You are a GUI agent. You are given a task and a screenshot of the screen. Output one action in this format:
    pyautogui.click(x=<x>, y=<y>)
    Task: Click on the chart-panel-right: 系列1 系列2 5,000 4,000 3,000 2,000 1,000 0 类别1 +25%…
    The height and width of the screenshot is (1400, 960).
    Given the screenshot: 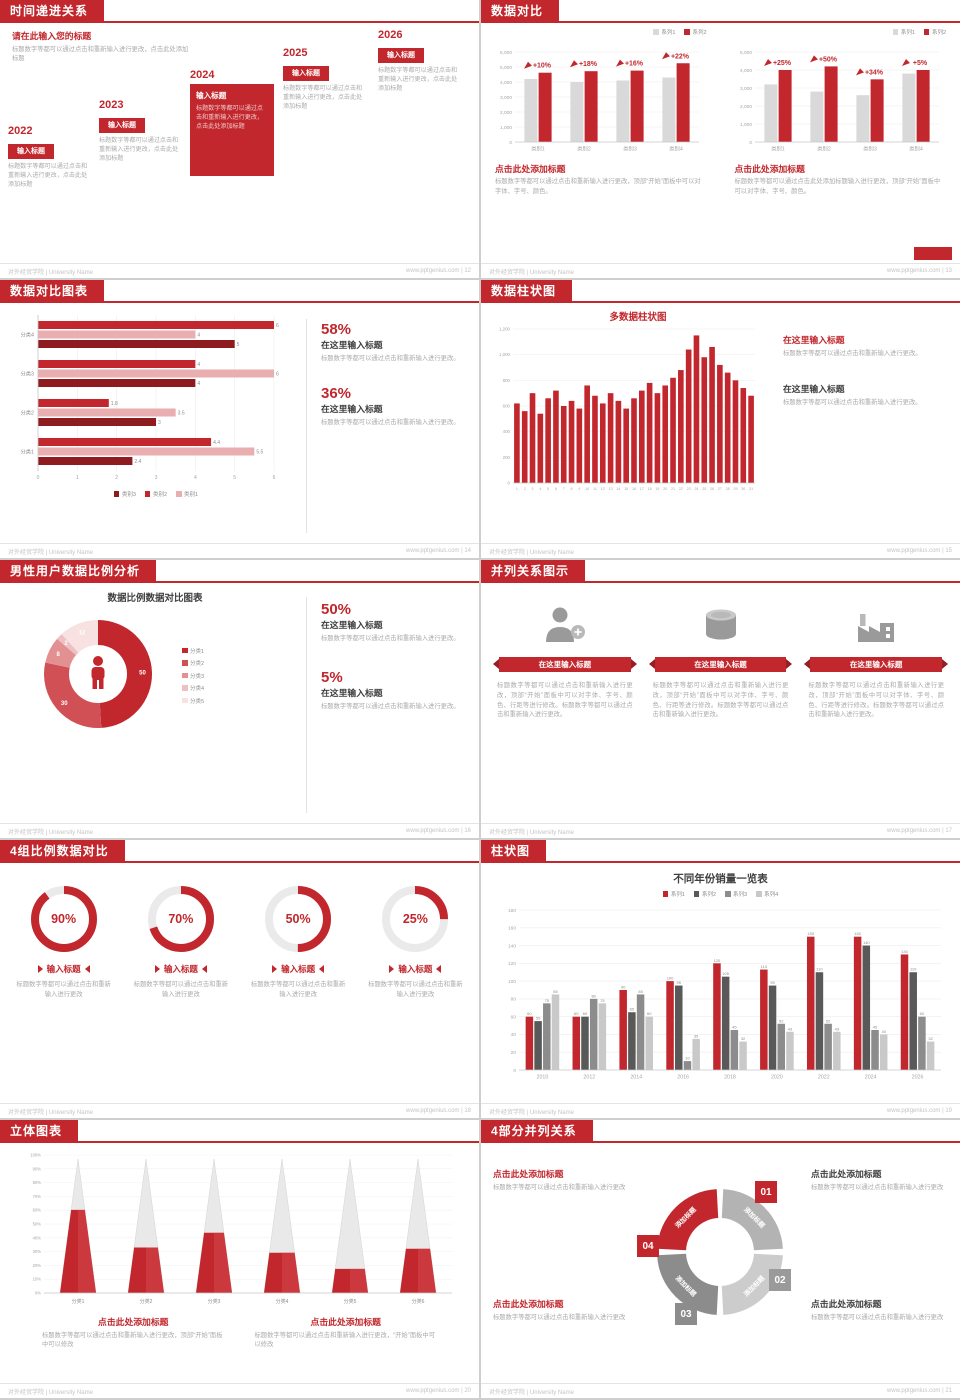 What is the action you would take?
    pyautogui.click(x=840, y=144)
    